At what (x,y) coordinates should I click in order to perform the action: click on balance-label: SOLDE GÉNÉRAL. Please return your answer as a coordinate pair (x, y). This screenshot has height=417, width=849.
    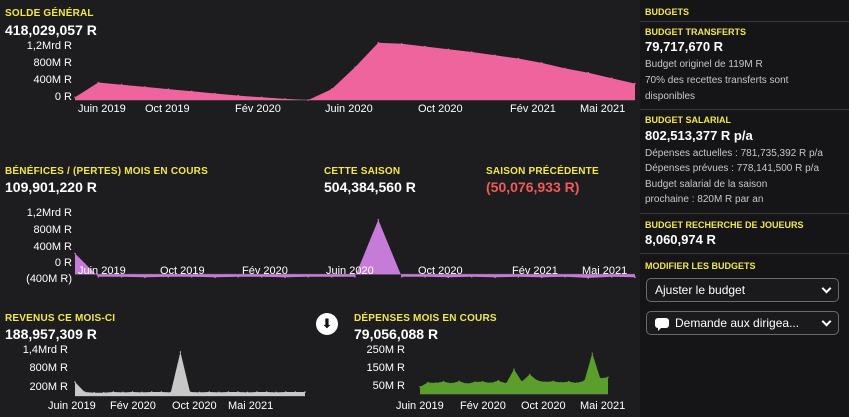
    Looking at the image, I should click on (49, 13).